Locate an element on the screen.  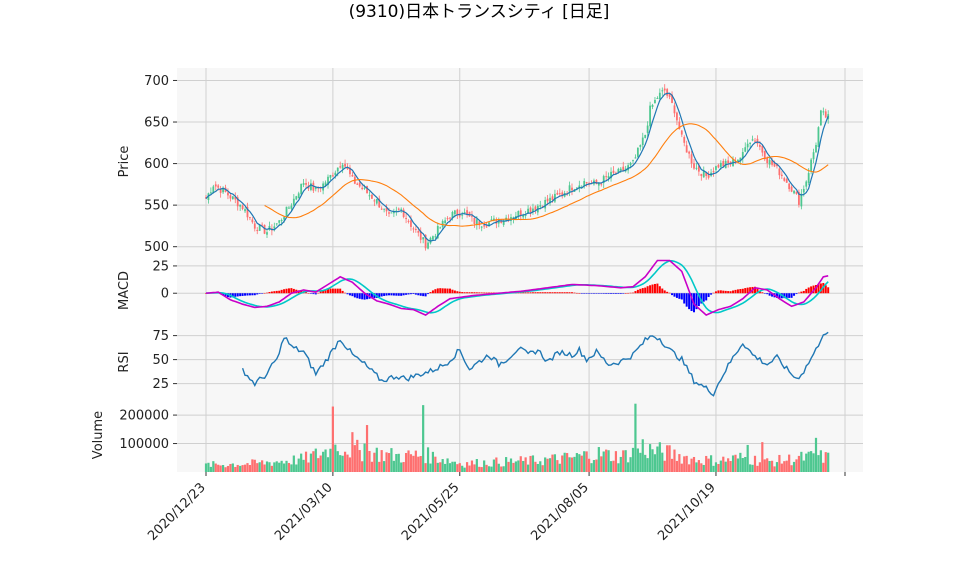
macd-ylabel: MACD is located at coordinates (124, 290).